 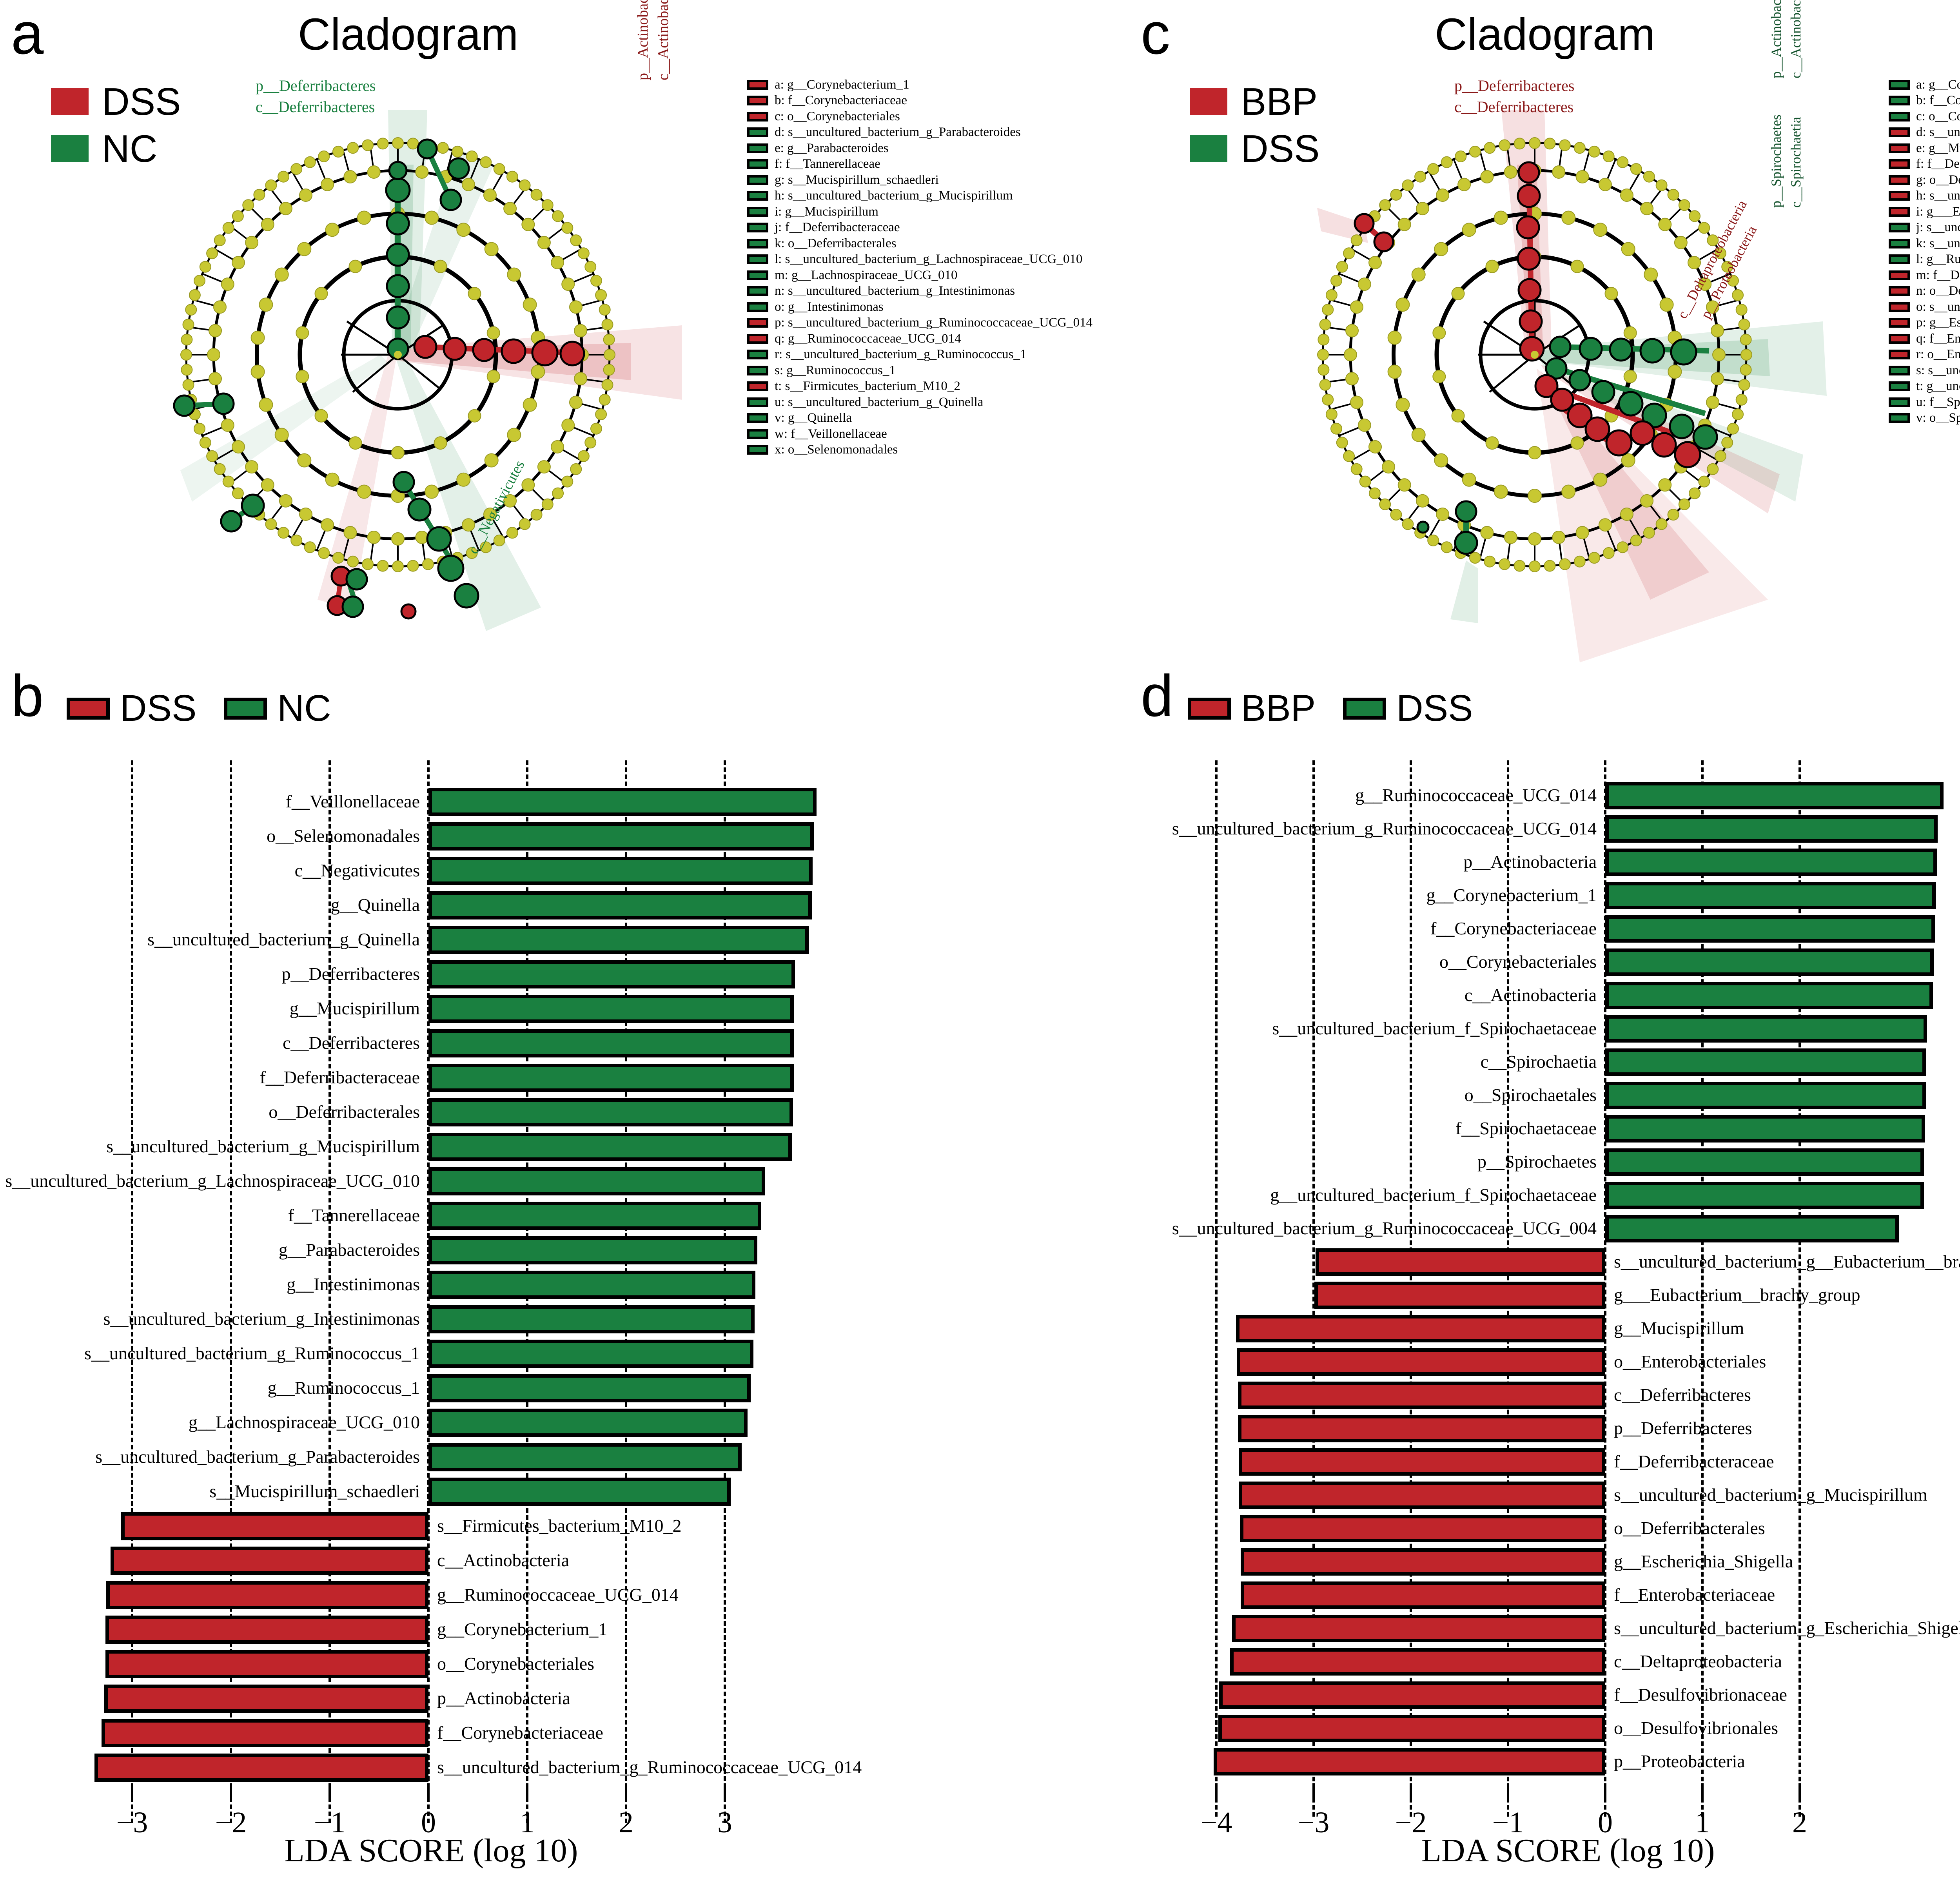 I want to click on cladogram-a-nodes, so click(x=397, y=354).